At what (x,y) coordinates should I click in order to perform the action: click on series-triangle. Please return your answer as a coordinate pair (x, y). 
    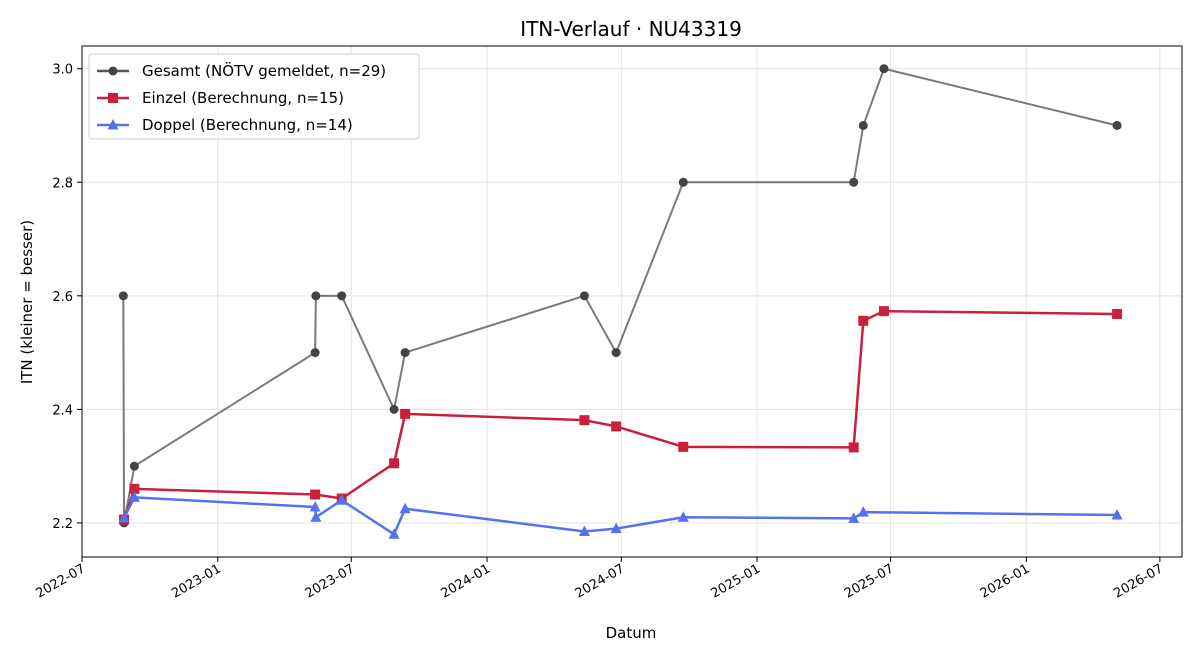
    Looking at the image, I should click on (620, 515).